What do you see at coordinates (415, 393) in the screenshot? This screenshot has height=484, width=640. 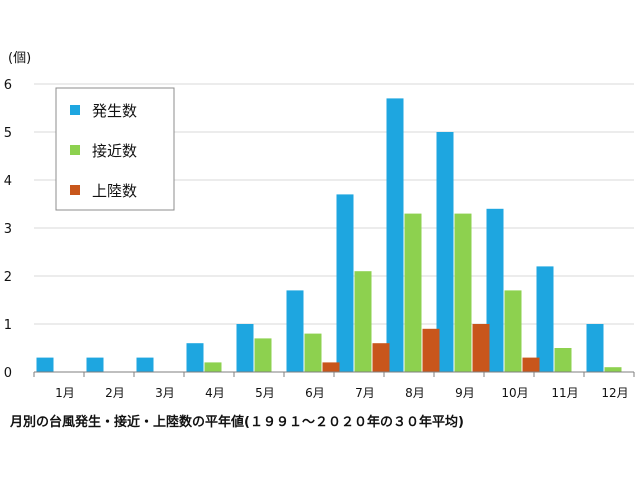 I see `x-tick-label: 8月` at bounding box center [415, 393].